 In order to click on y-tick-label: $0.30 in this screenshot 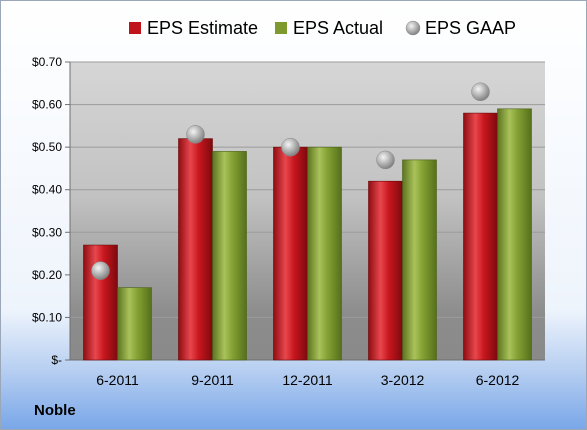, I will do `click(47, 232)`.